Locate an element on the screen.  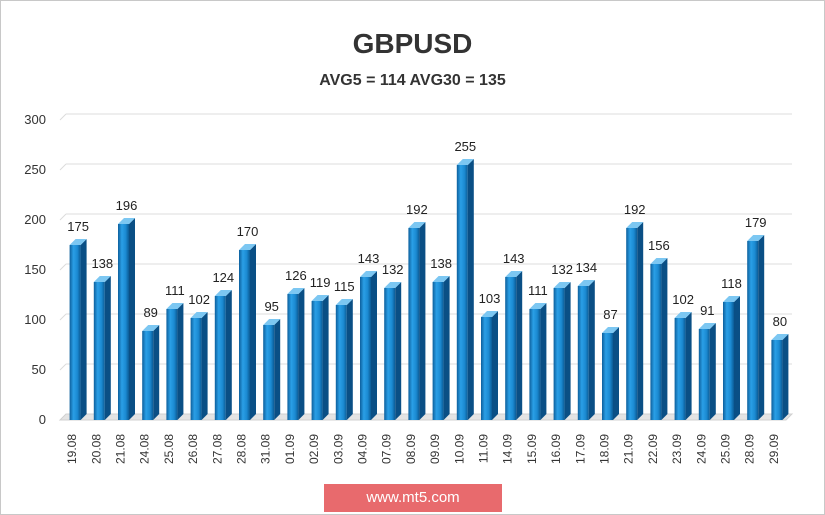
x-tick-label: 31.08 is located at coordinates (266, 449).